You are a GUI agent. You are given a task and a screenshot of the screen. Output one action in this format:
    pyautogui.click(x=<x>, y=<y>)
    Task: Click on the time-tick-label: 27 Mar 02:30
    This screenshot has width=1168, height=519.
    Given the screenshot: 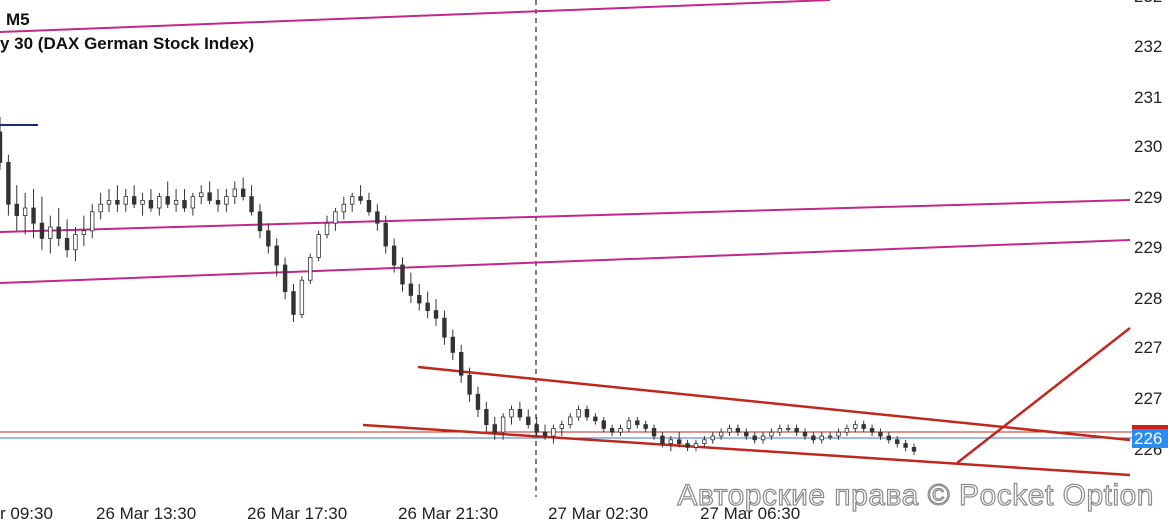 What is the action you would take?
    pyautogui.click(x=598, y=511)
    